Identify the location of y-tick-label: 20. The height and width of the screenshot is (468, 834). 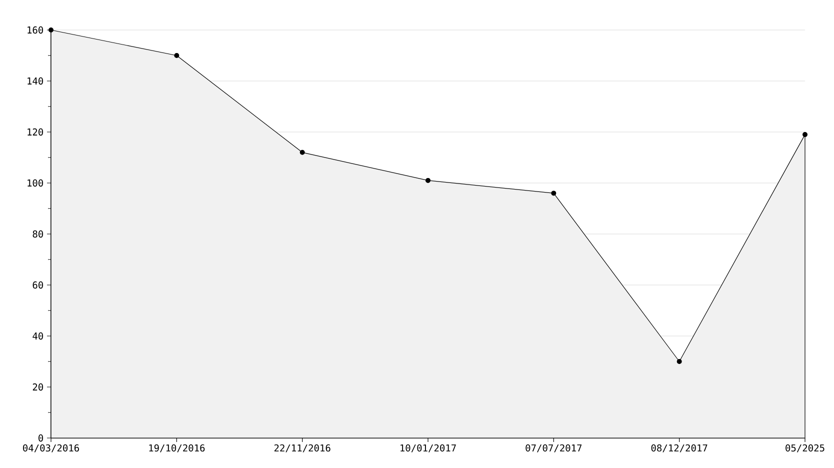
(38, 387).